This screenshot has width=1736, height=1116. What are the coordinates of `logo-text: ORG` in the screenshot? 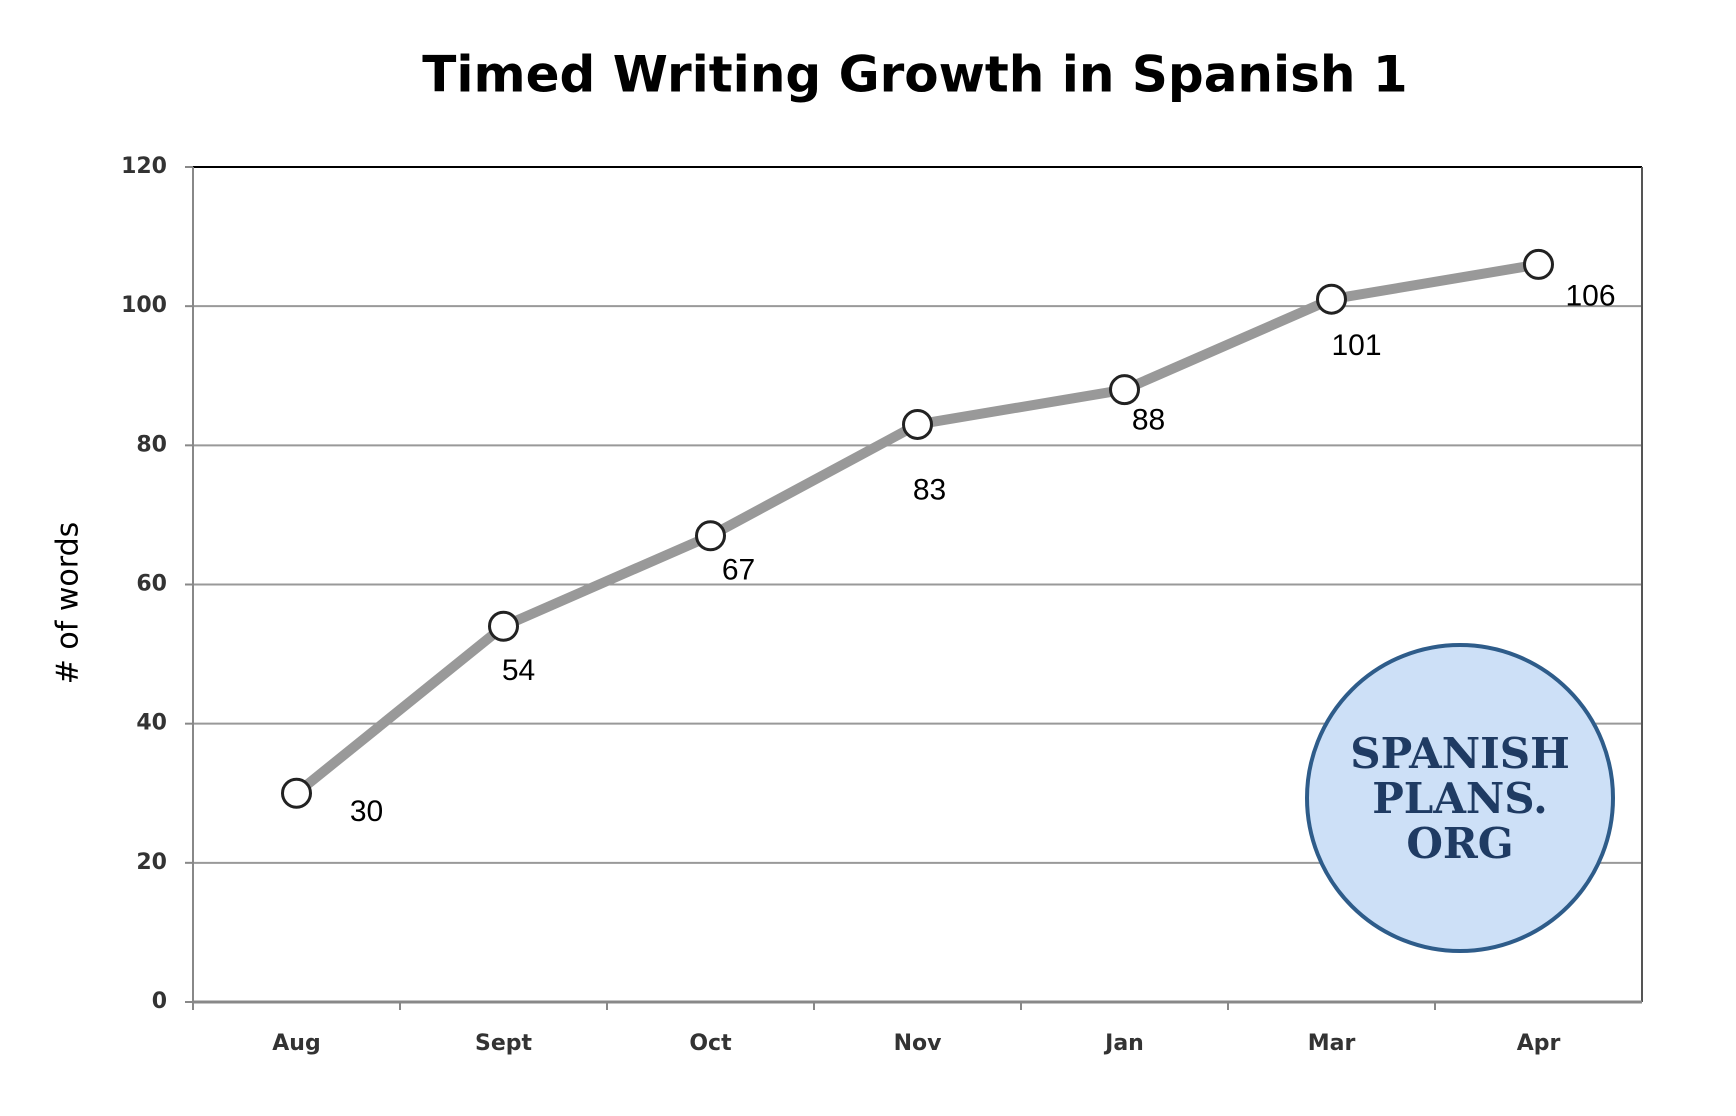 It's located at (1459, 843).